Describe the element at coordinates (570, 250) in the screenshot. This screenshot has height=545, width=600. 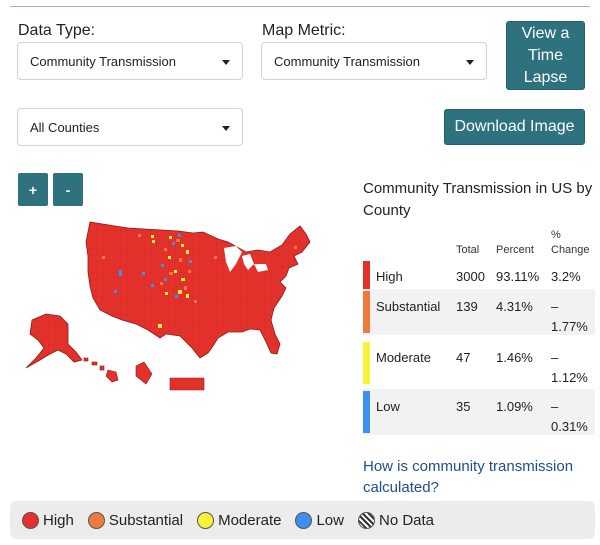
I see `header-change: Change` at that location.